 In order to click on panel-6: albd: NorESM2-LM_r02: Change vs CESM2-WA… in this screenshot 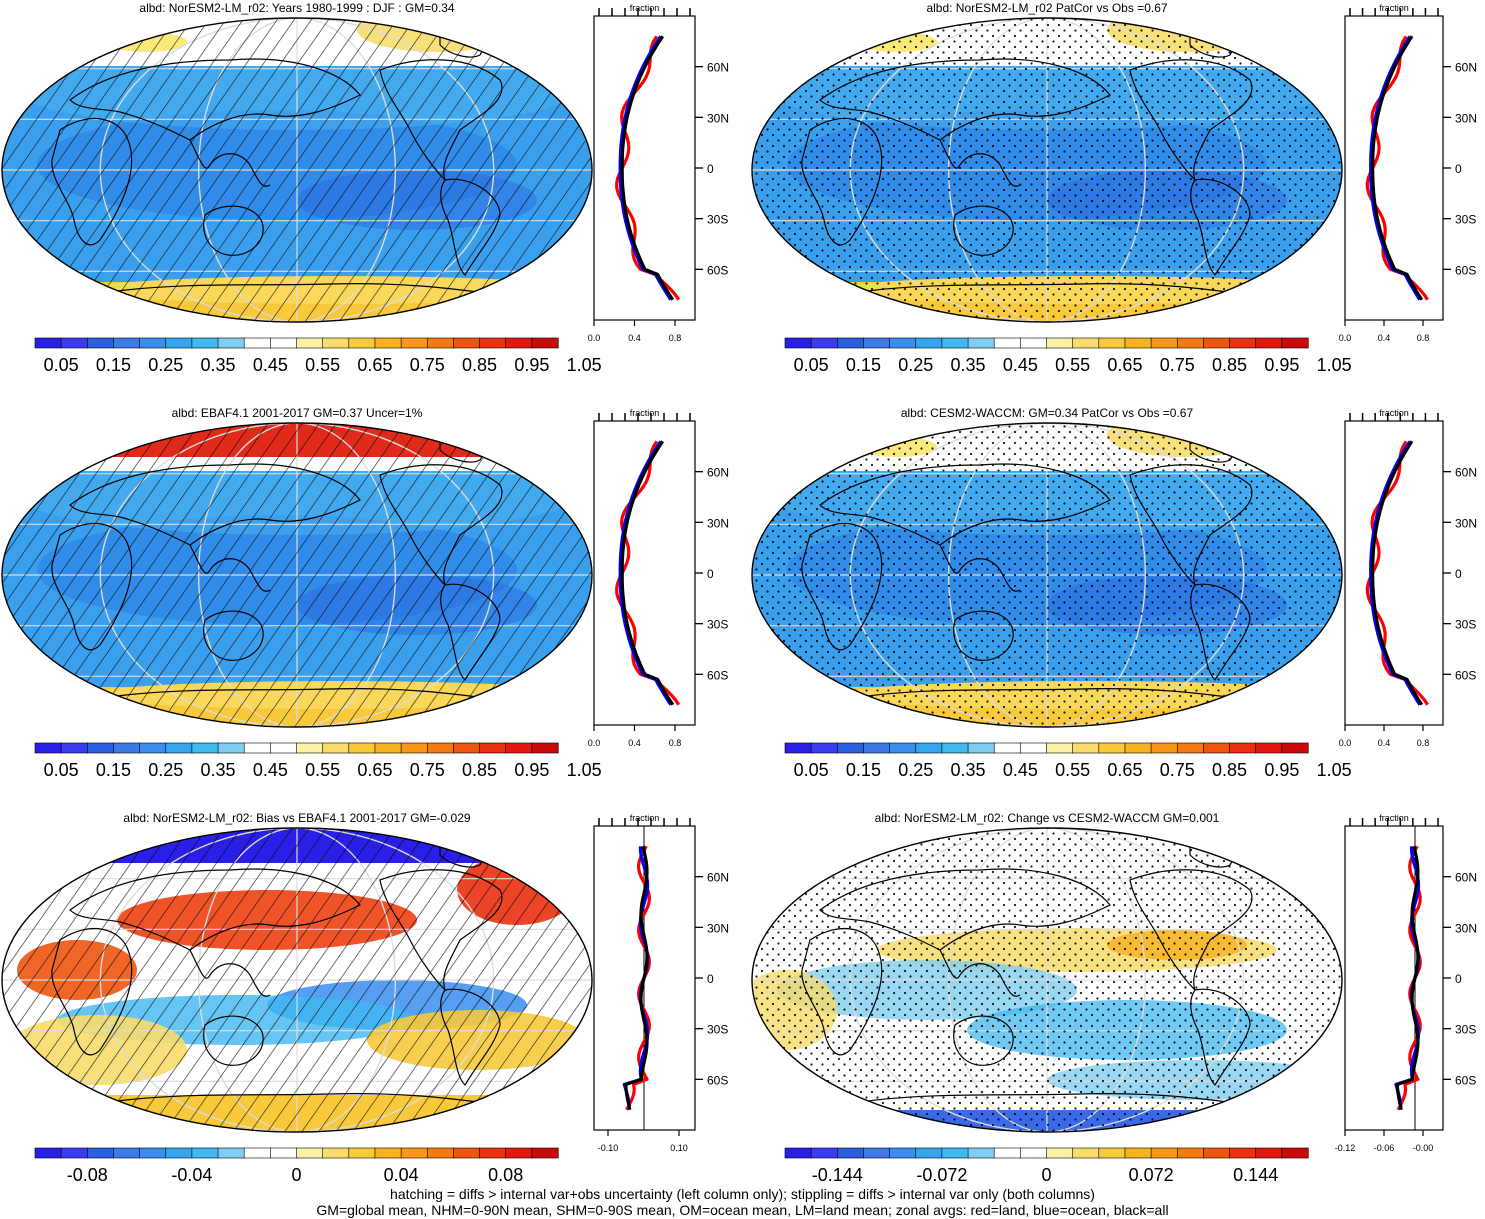, I will do `click(1114, 998)`.